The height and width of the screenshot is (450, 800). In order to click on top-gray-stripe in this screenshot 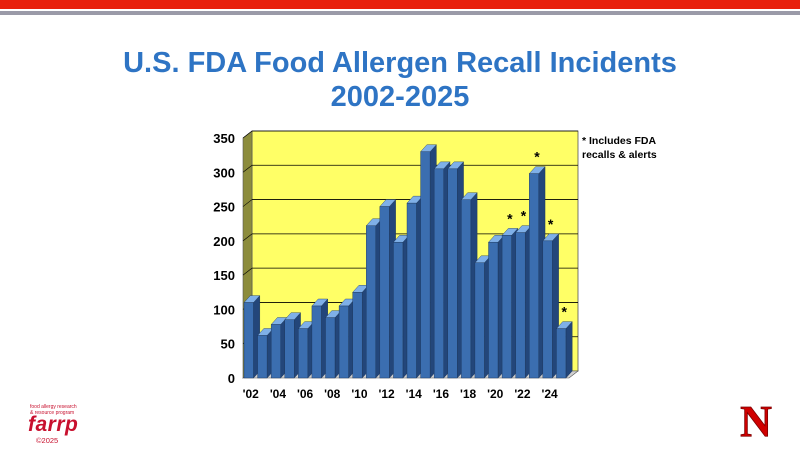, I will do `click(400, 13)`.